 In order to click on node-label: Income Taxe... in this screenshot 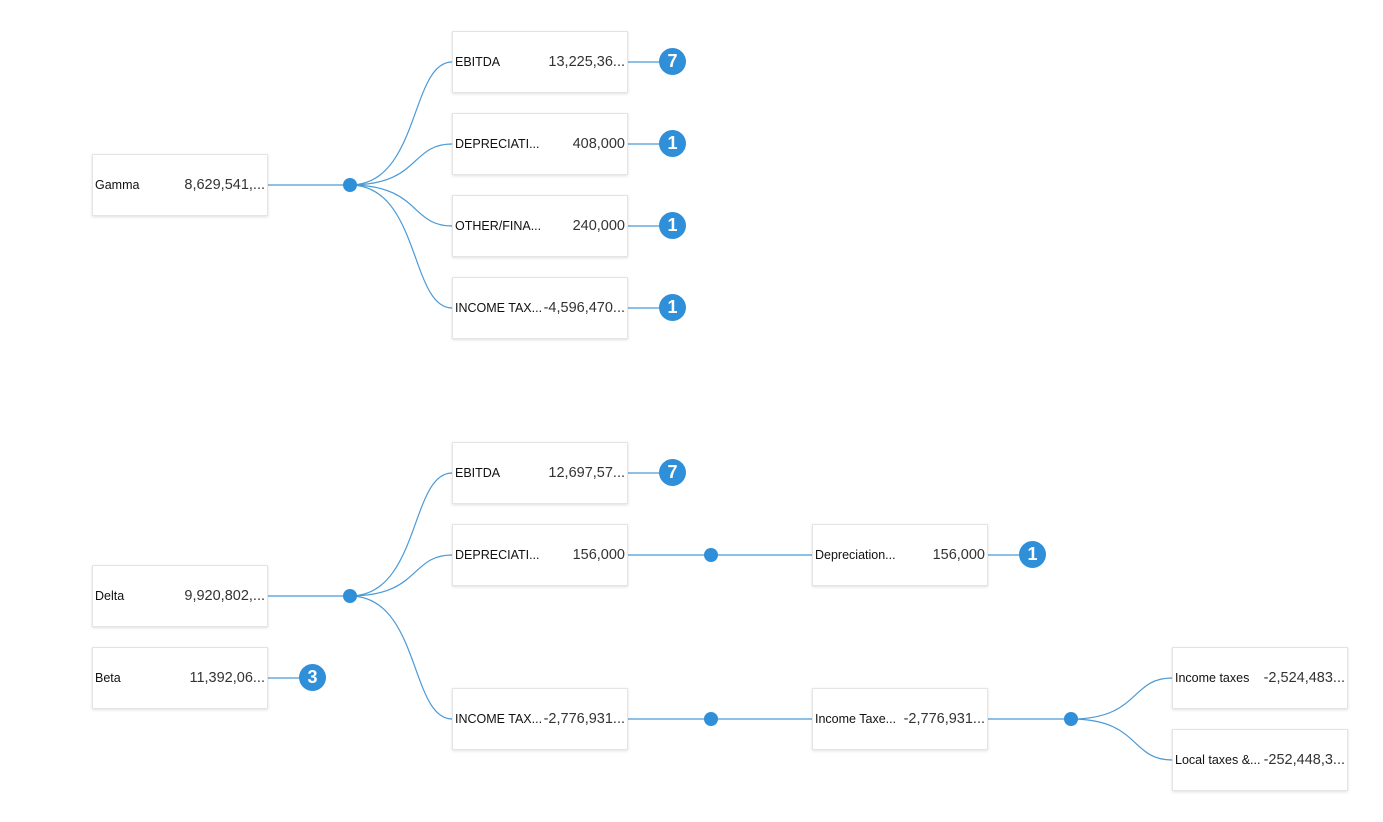, I will do `click(856, 719)`.